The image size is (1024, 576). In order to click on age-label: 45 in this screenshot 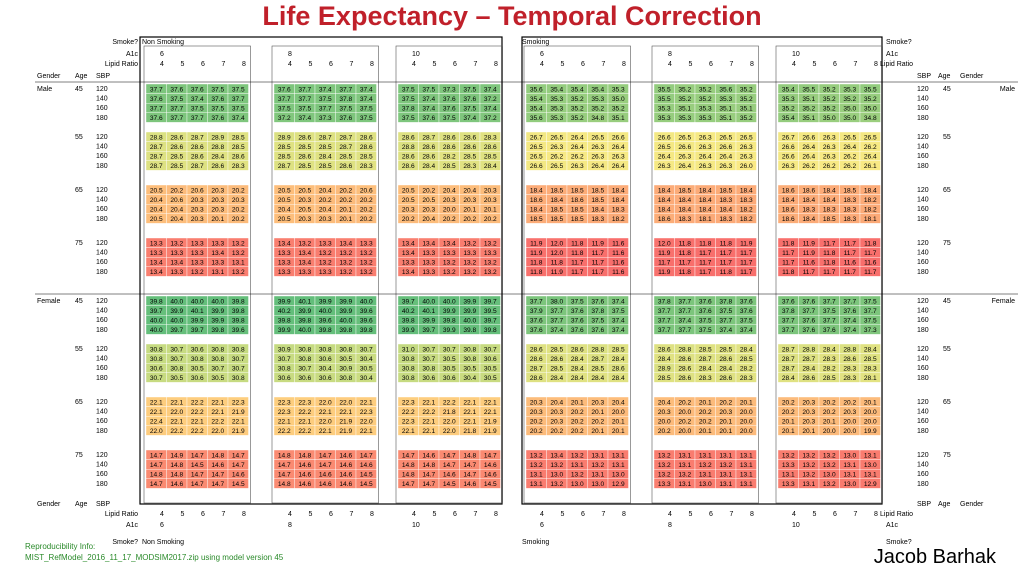, I will do `click(79, 89)`.